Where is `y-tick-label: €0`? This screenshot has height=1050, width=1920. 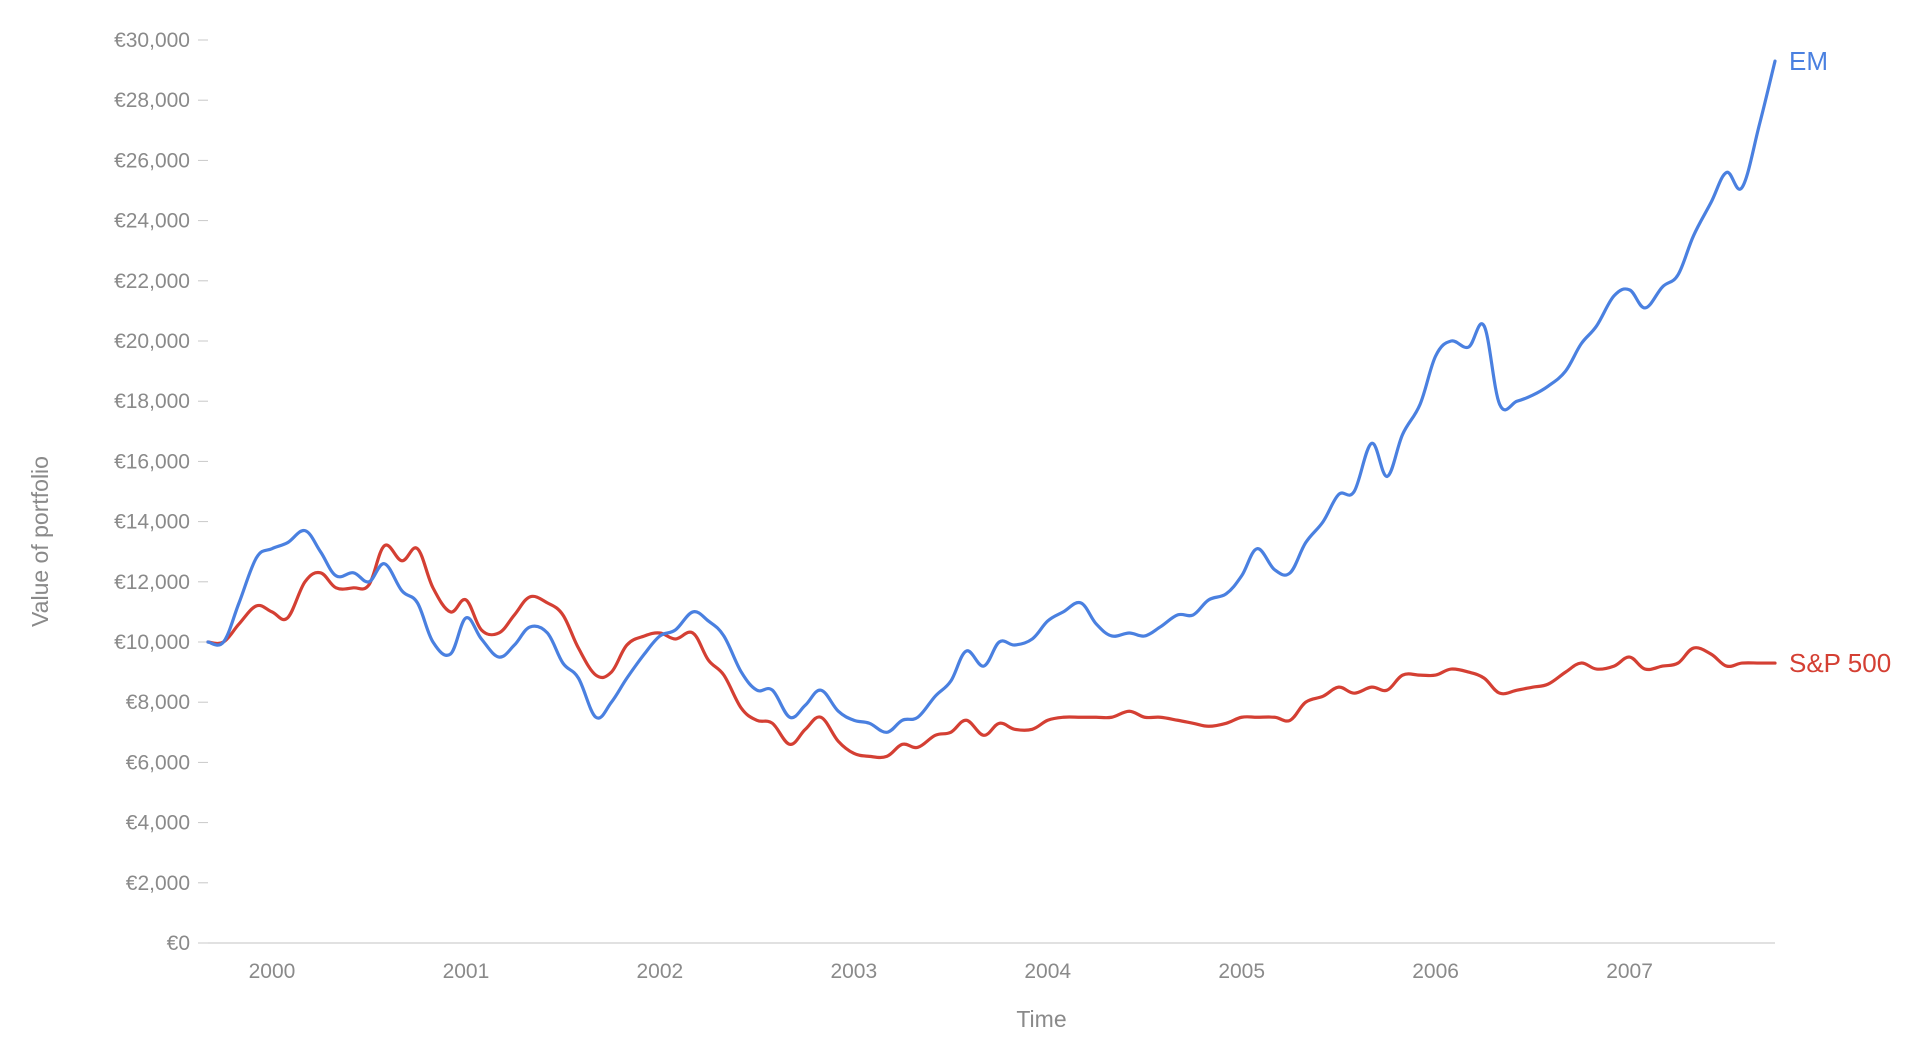 y-tick-label: €0 is located at coordinates (178, 943).